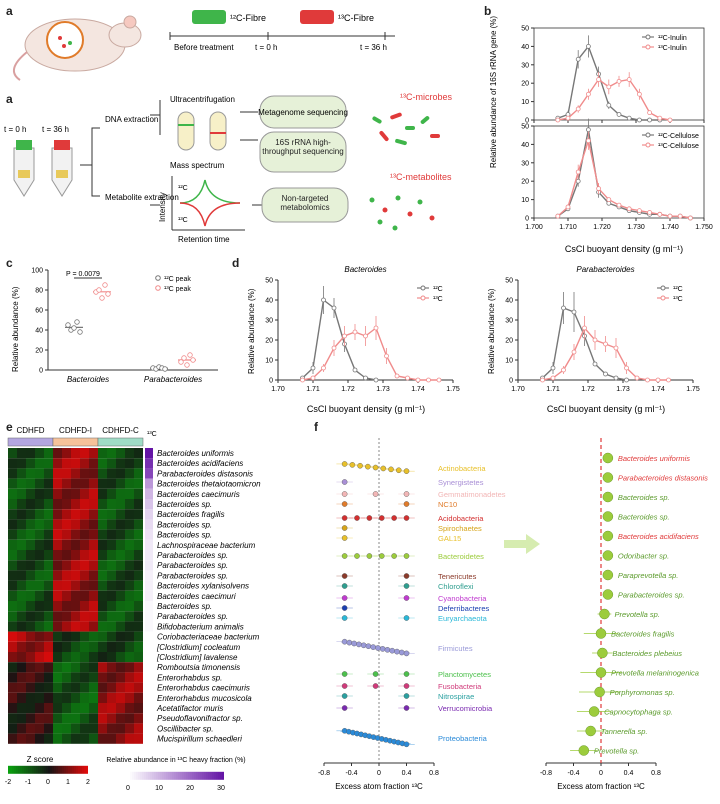 Image resolution: width=720 pixels, height=804 pixels. What do you see at coordinates (9, 263) in the screenshot?
I see `panel-label-c: c` at bounding box center [9, 263].